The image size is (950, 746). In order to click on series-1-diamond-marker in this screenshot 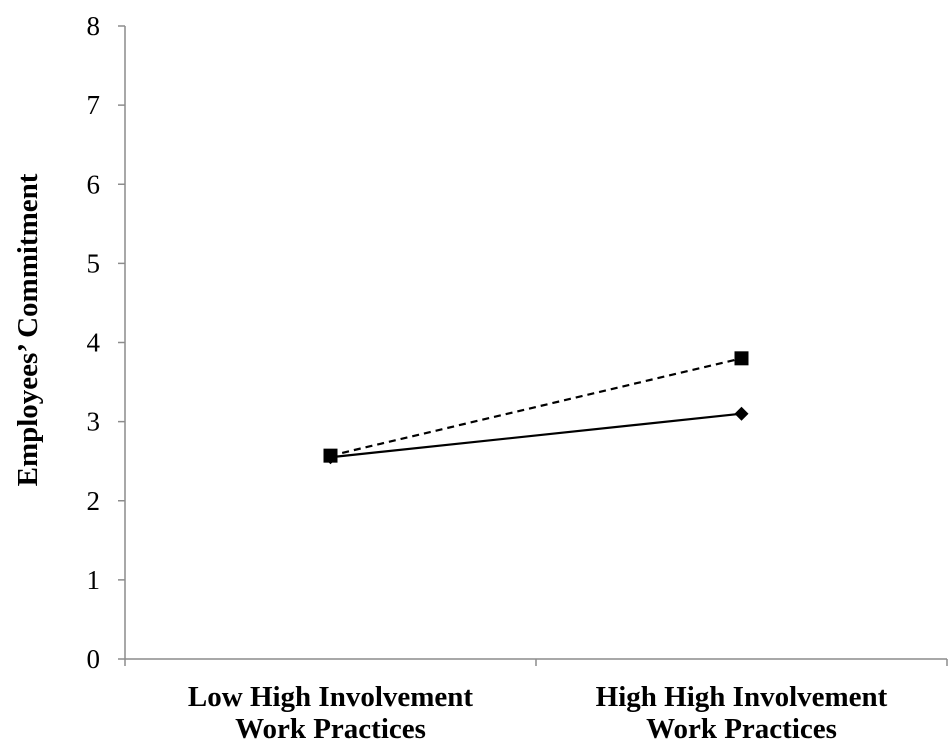, I will do `click(741, 413)`.